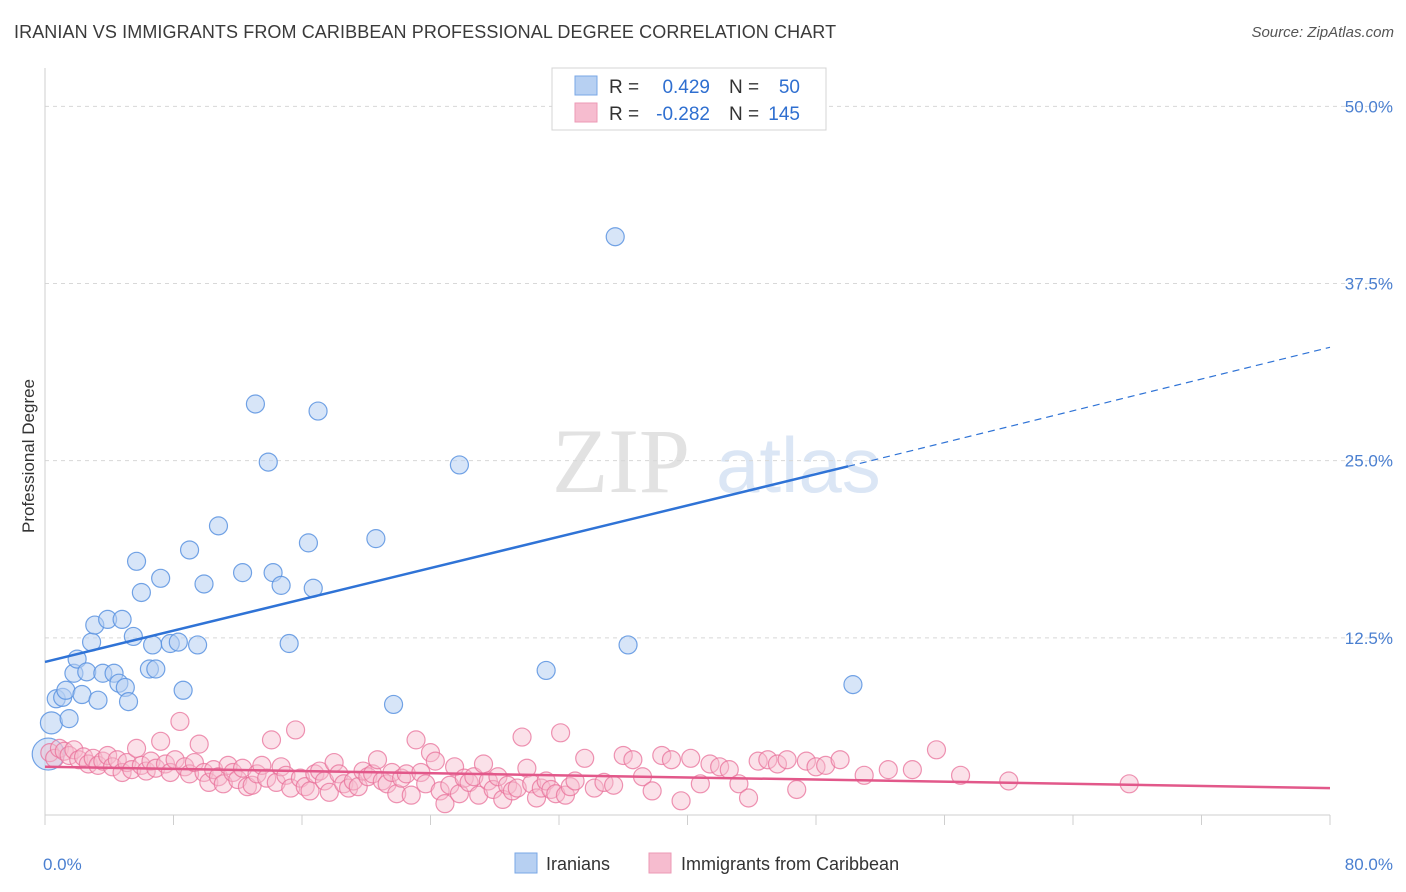 The image size is (1406, 892). What do you see at coordinates (660, 863) in the screenshot?
I see `bottom-legend-swatch-caribbean` at bounding box center [660, 863].